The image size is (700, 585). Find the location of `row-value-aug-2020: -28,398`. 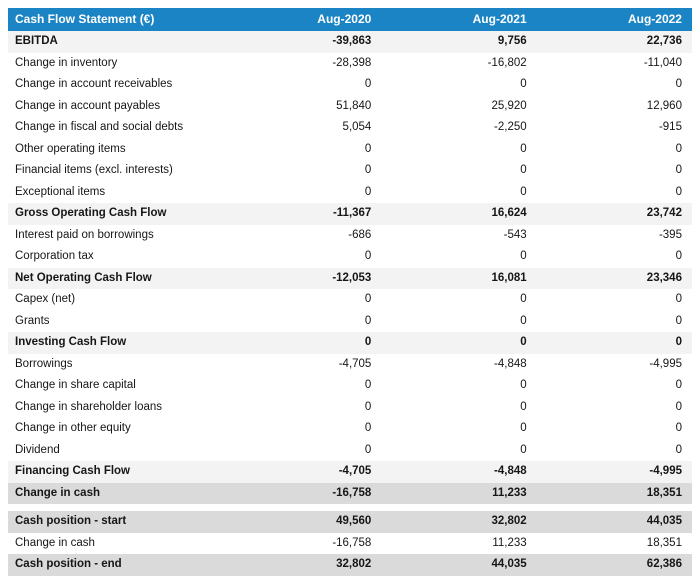

row-value-aug-2020: -28,398 is located at coordinates (352, 62).